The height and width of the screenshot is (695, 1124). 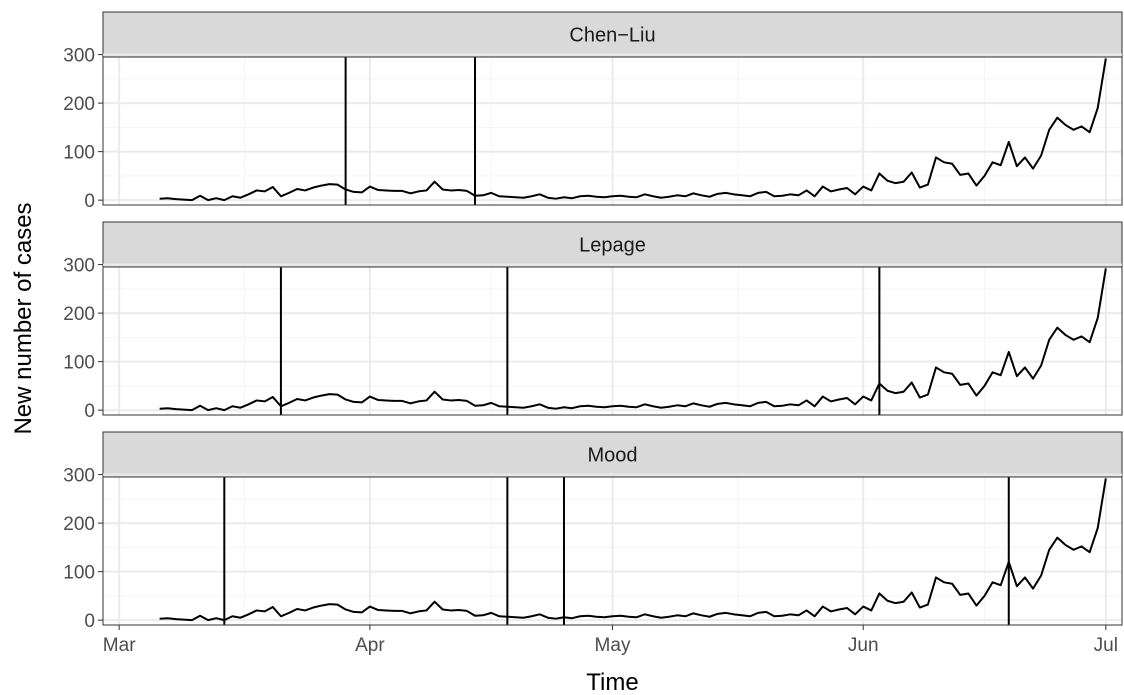 What do you see at coordinates (612, 682) in the screenshot?
I see `x-axis-title: Time` at bounding box center [612, 682].